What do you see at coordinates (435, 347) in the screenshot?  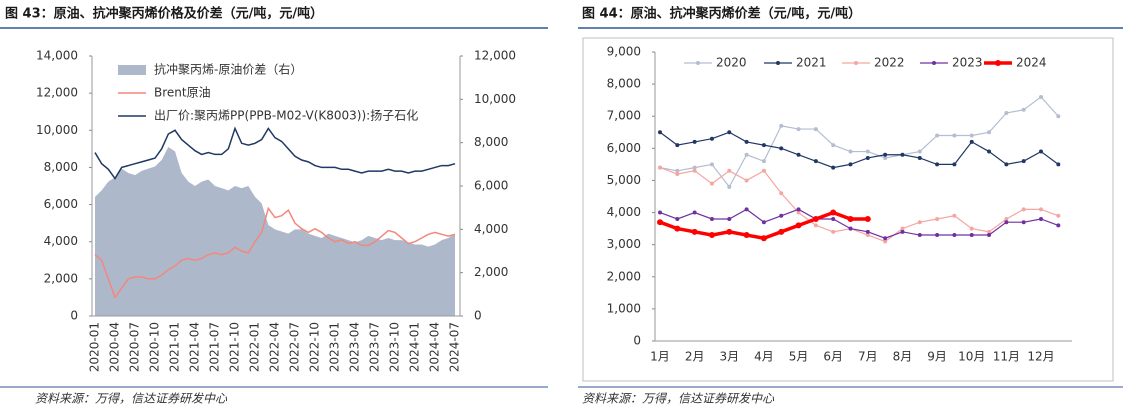 I see `x-tick-label: 2024-04` at bounding box center [435, 347].